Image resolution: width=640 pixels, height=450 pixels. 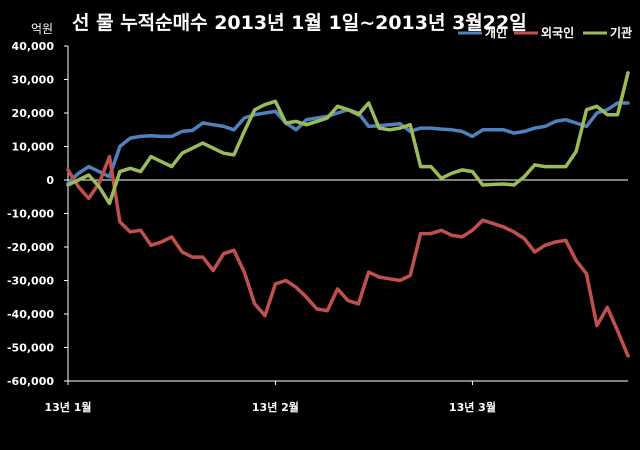 What do you see at coordinates (33, 113) in the screenshot?
I see `y-tick-label: 20,000` at bounding box center [33, 113].